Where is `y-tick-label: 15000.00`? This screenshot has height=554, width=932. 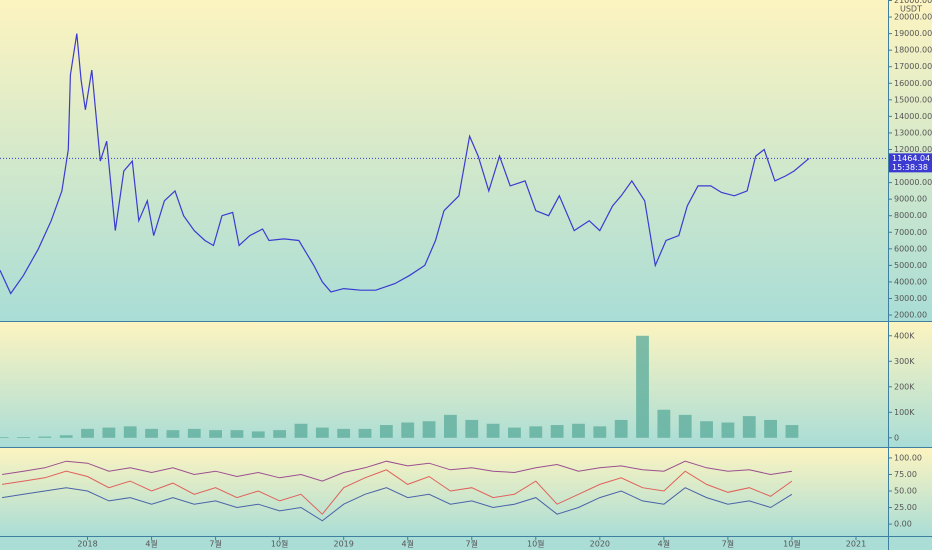
y-tick-label: 15000.00 is located at coordinates (913, 99).